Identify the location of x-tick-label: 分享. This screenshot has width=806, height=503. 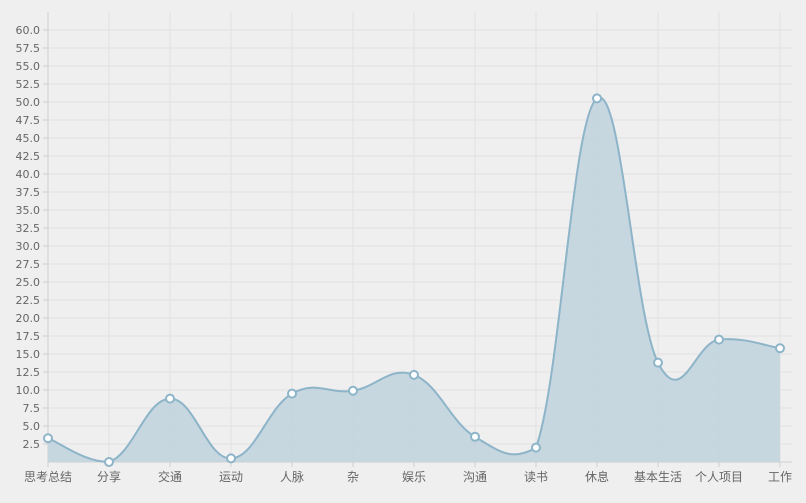
(109, 476).